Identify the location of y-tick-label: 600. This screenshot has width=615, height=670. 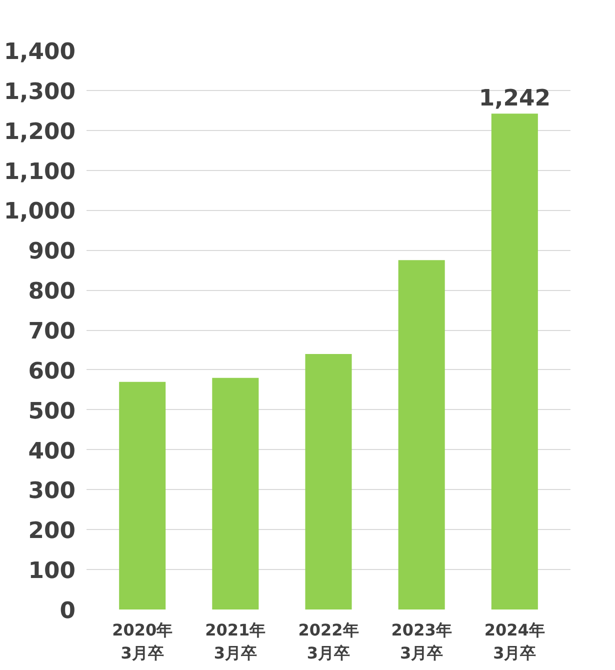
(52, 371).